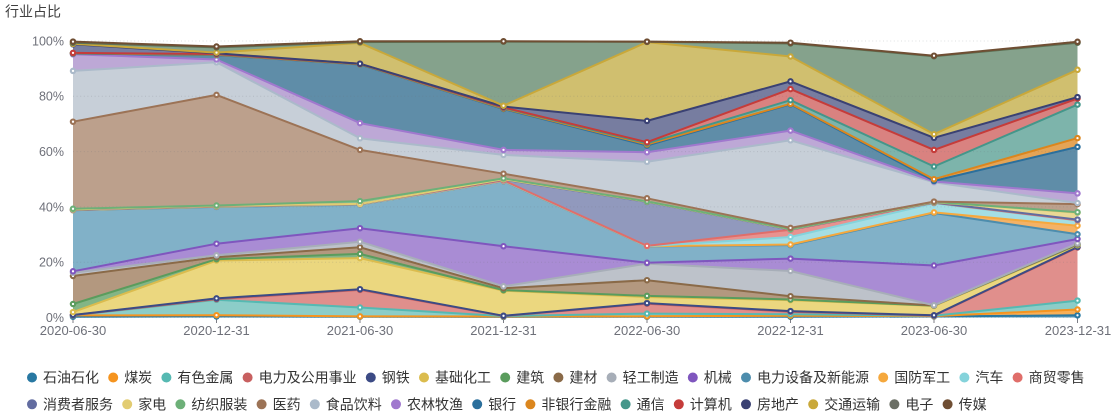 The image size is (1111, 420). What do you see at coordinates (51, 207) in the screenshot?
I see `svg-text: 40%` at bounding box center [51, 207].